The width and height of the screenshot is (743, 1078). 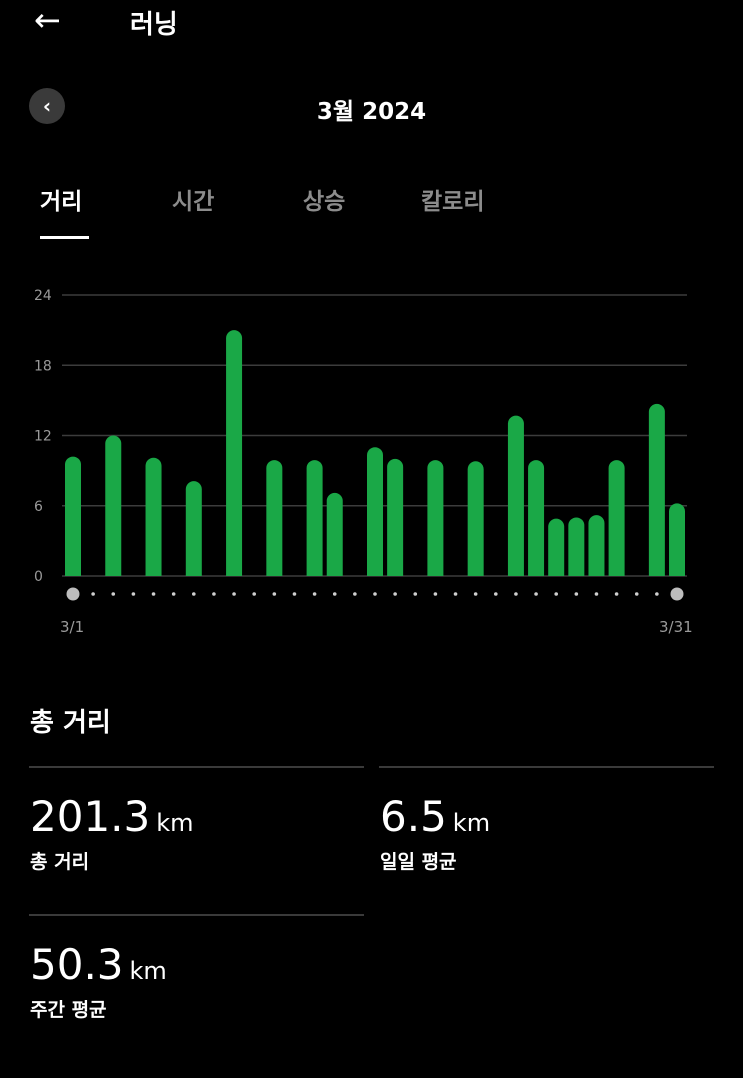 What do you see at coordinates (90, 816) in the screenshot?
I see `total-distance-value: 201.3` at bounding box center [90, 816].